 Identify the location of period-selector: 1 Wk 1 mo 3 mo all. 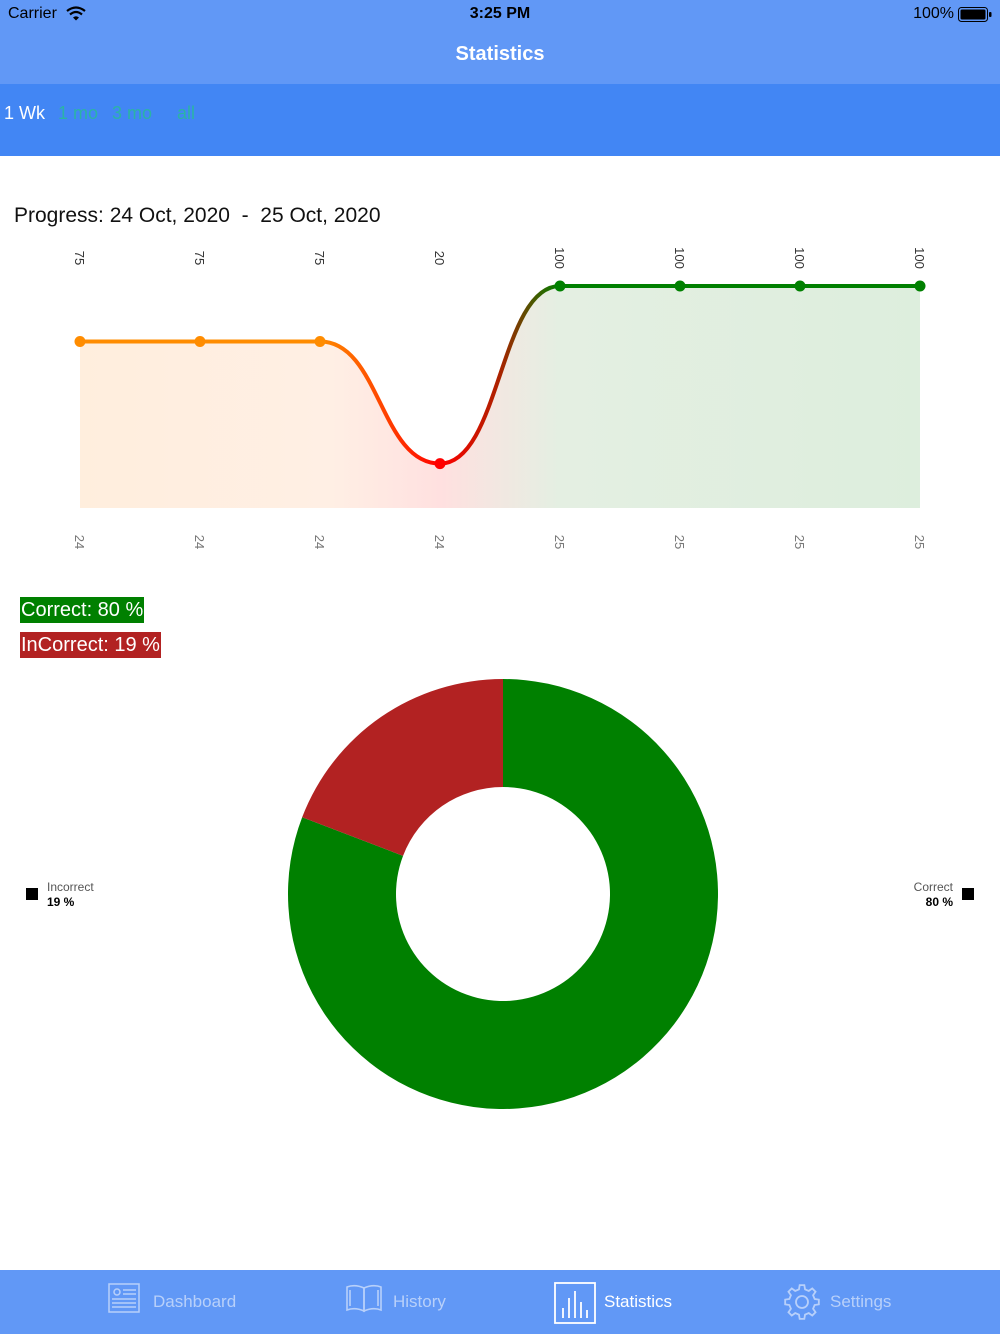
(500, 120).